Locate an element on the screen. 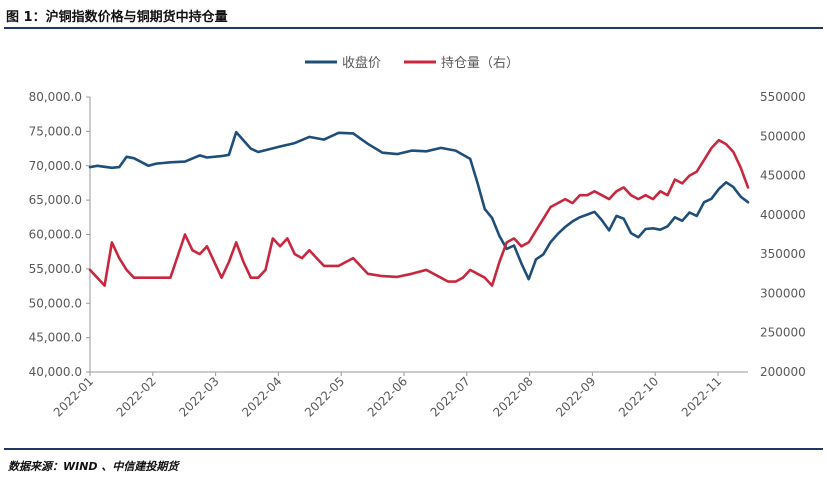  legend-label-oi: 持仓量（右） is located at coordinates (480, 63).